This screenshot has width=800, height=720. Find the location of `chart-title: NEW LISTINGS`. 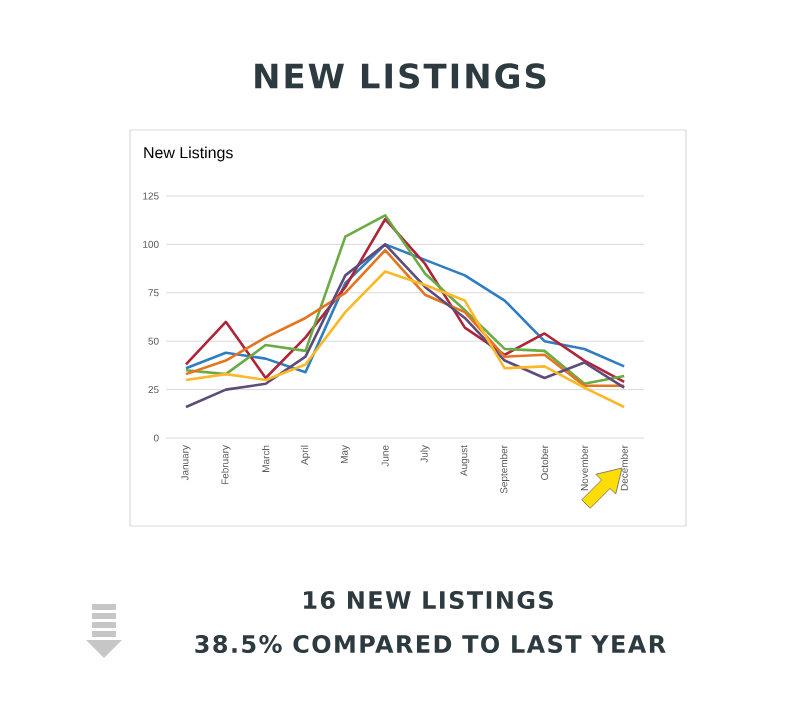

chart-title: NEW LISTINGS is located at coordinates (400, 76).